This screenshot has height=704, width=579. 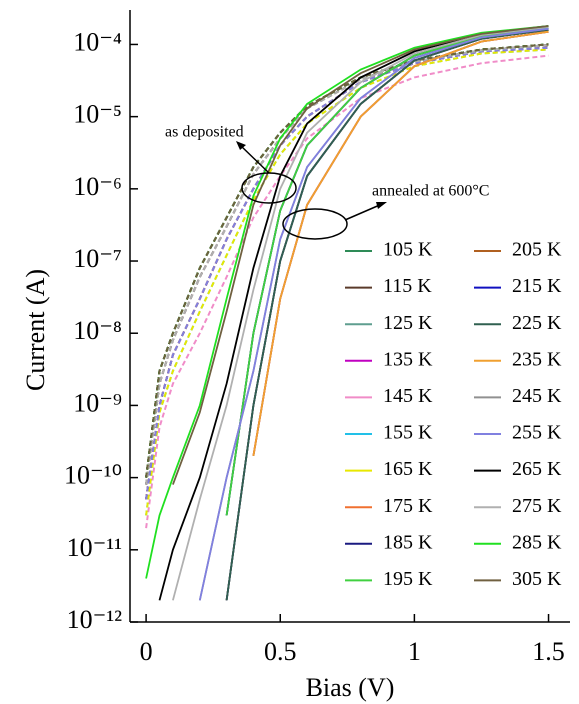 I want to click on legend-label: 115 K, so click(x=407, y=286).